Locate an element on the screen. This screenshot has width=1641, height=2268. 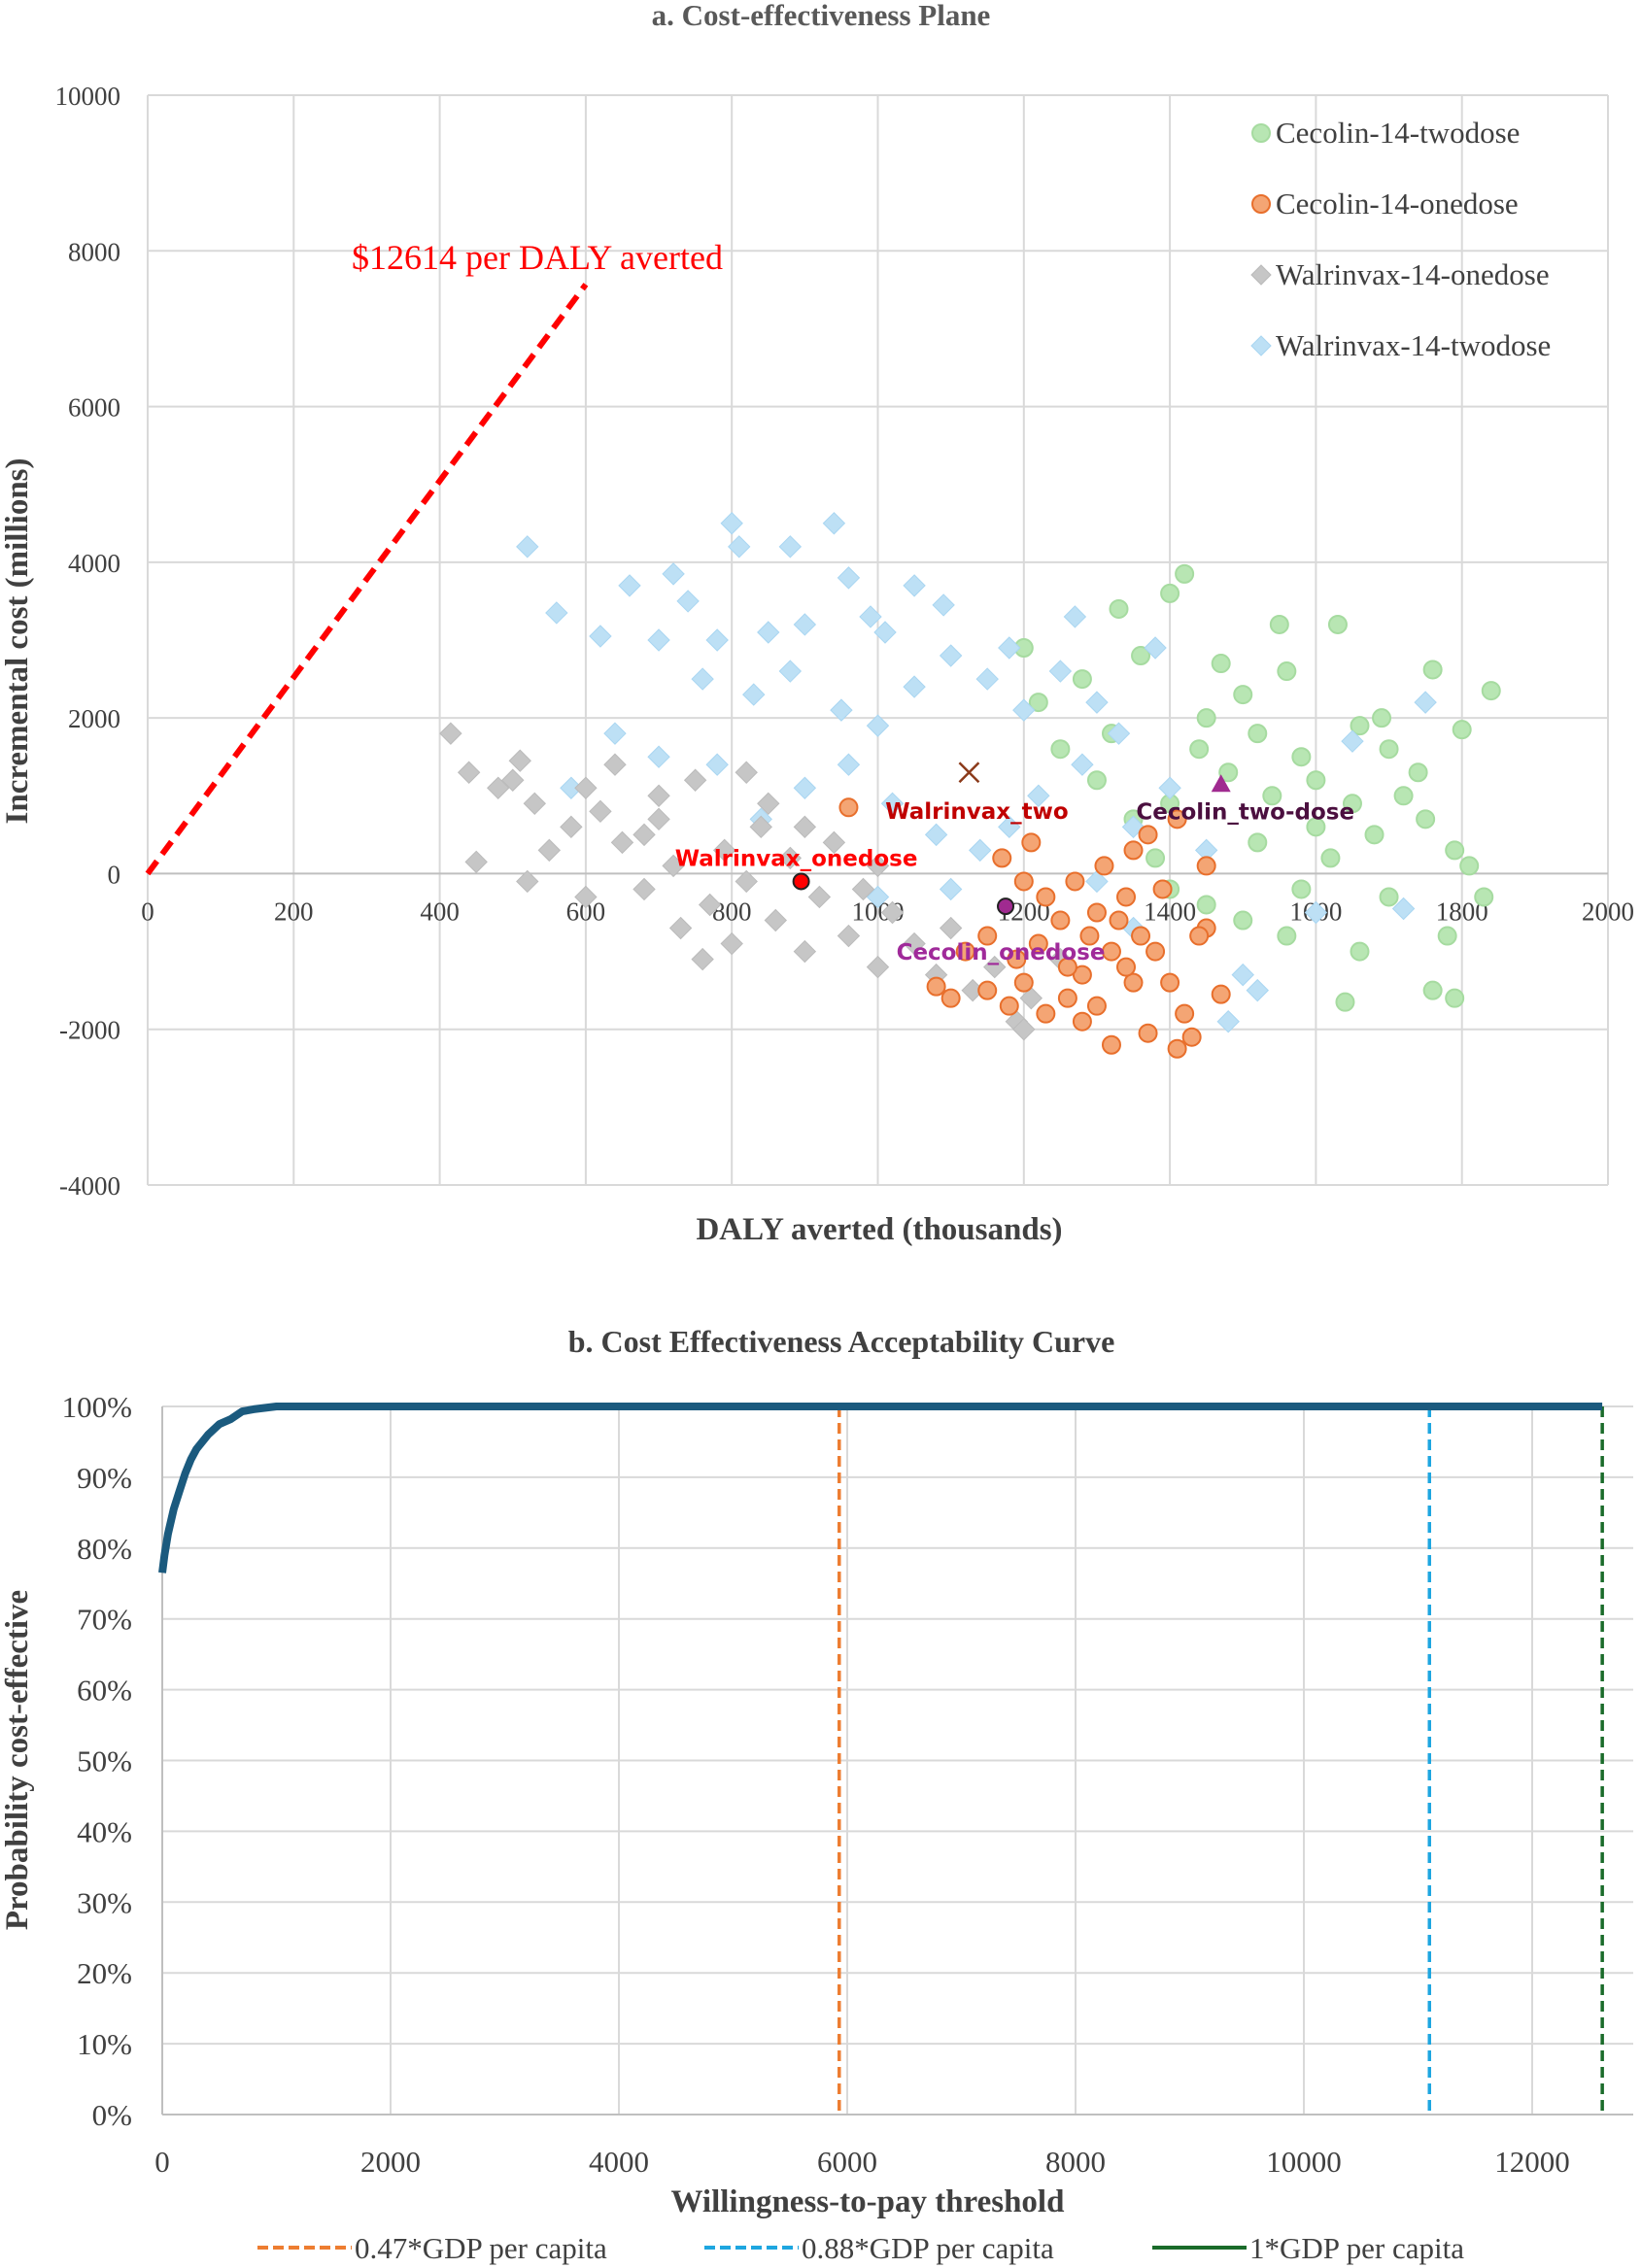
y-tick-label: 30% is located at coordinates (104, 1902).